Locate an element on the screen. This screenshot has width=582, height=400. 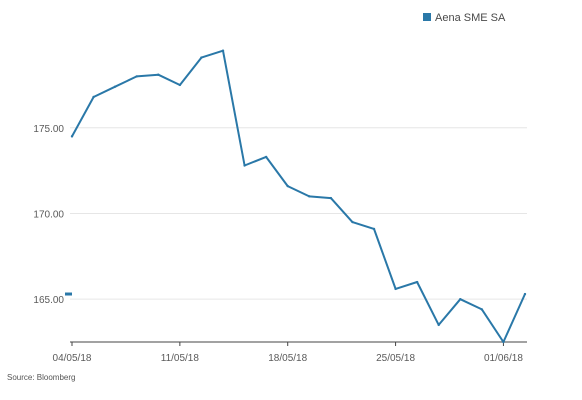
source-note: Source: Bloomberg is located at coordinates (41, 377).